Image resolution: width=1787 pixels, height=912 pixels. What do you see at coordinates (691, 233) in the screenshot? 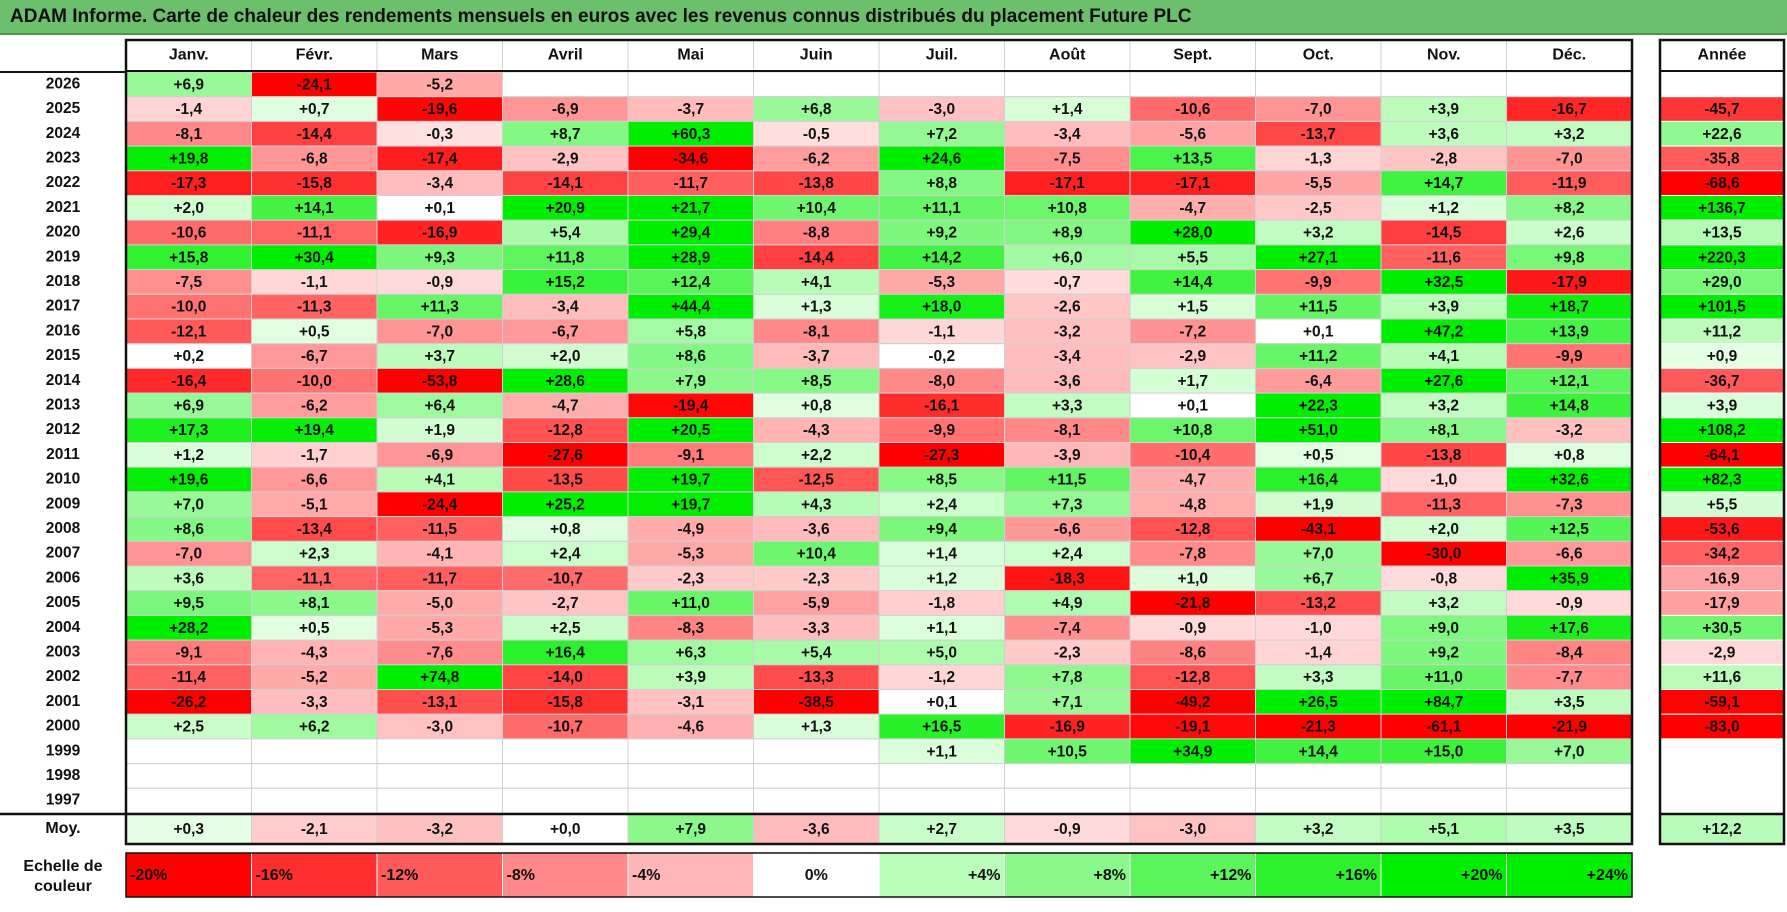
I see `cell-value: +29,4` at bounding box center [691, 233].